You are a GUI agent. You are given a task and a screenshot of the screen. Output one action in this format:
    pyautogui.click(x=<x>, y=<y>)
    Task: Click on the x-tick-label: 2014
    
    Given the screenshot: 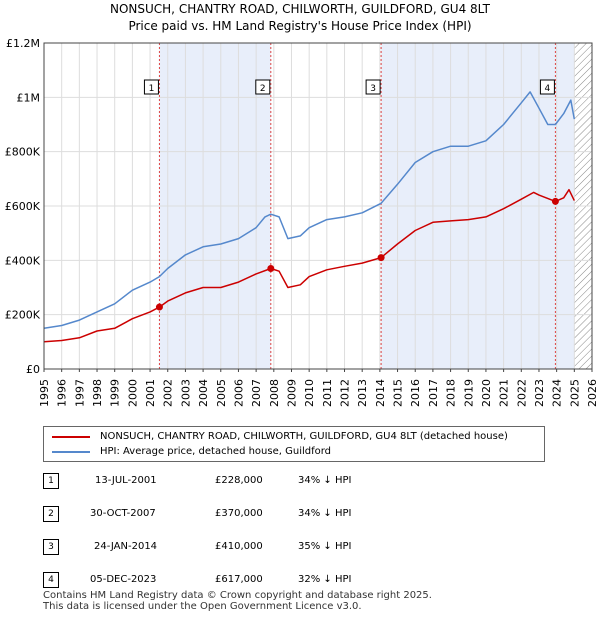 What is the action you would take?
    pyautogui.click(x=380, y=393)
    